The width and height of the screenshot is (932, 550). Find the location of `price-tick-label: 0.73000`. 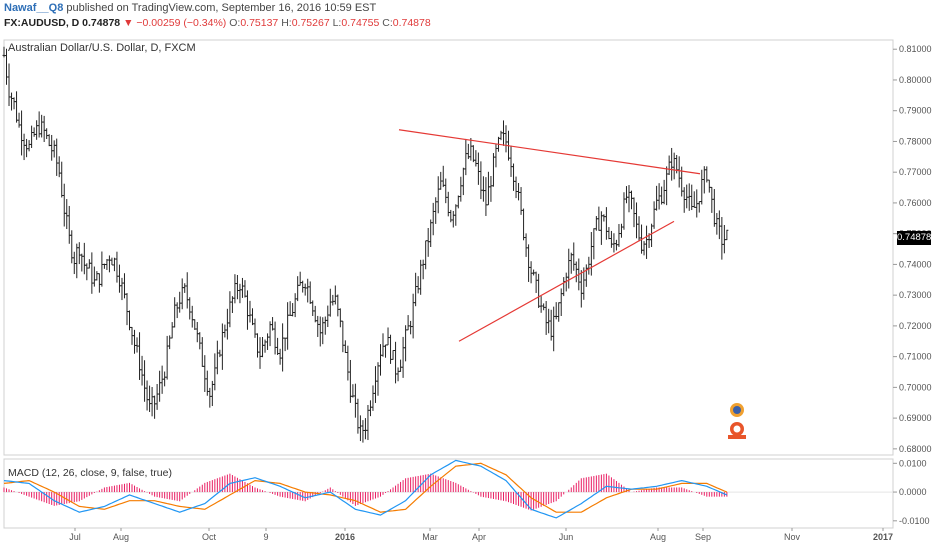

price-tick-label: 0.73000 is located at coordinates (915, 295).